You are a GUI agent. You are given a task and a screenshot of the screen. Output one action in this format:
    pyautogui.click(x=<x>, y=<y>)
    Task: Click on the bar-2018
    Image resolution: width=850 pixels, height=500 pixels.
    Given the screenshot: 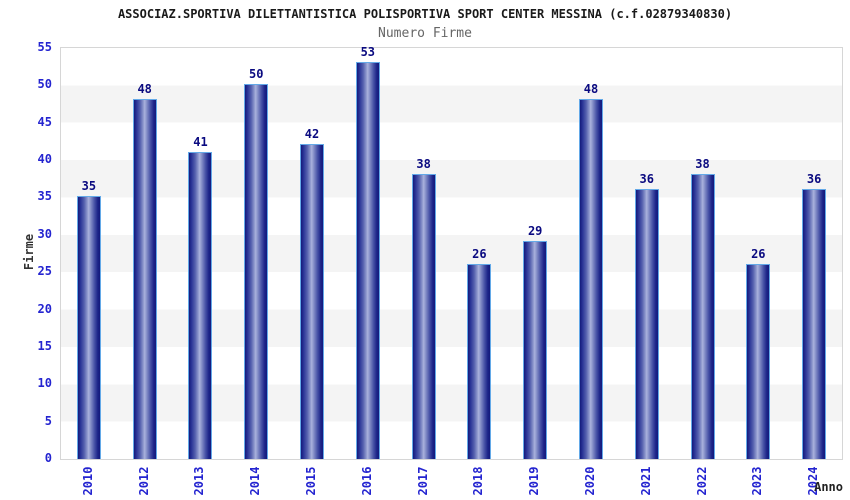 What is the action you would take?
    pyautogui.click(x=479, y=361)
    